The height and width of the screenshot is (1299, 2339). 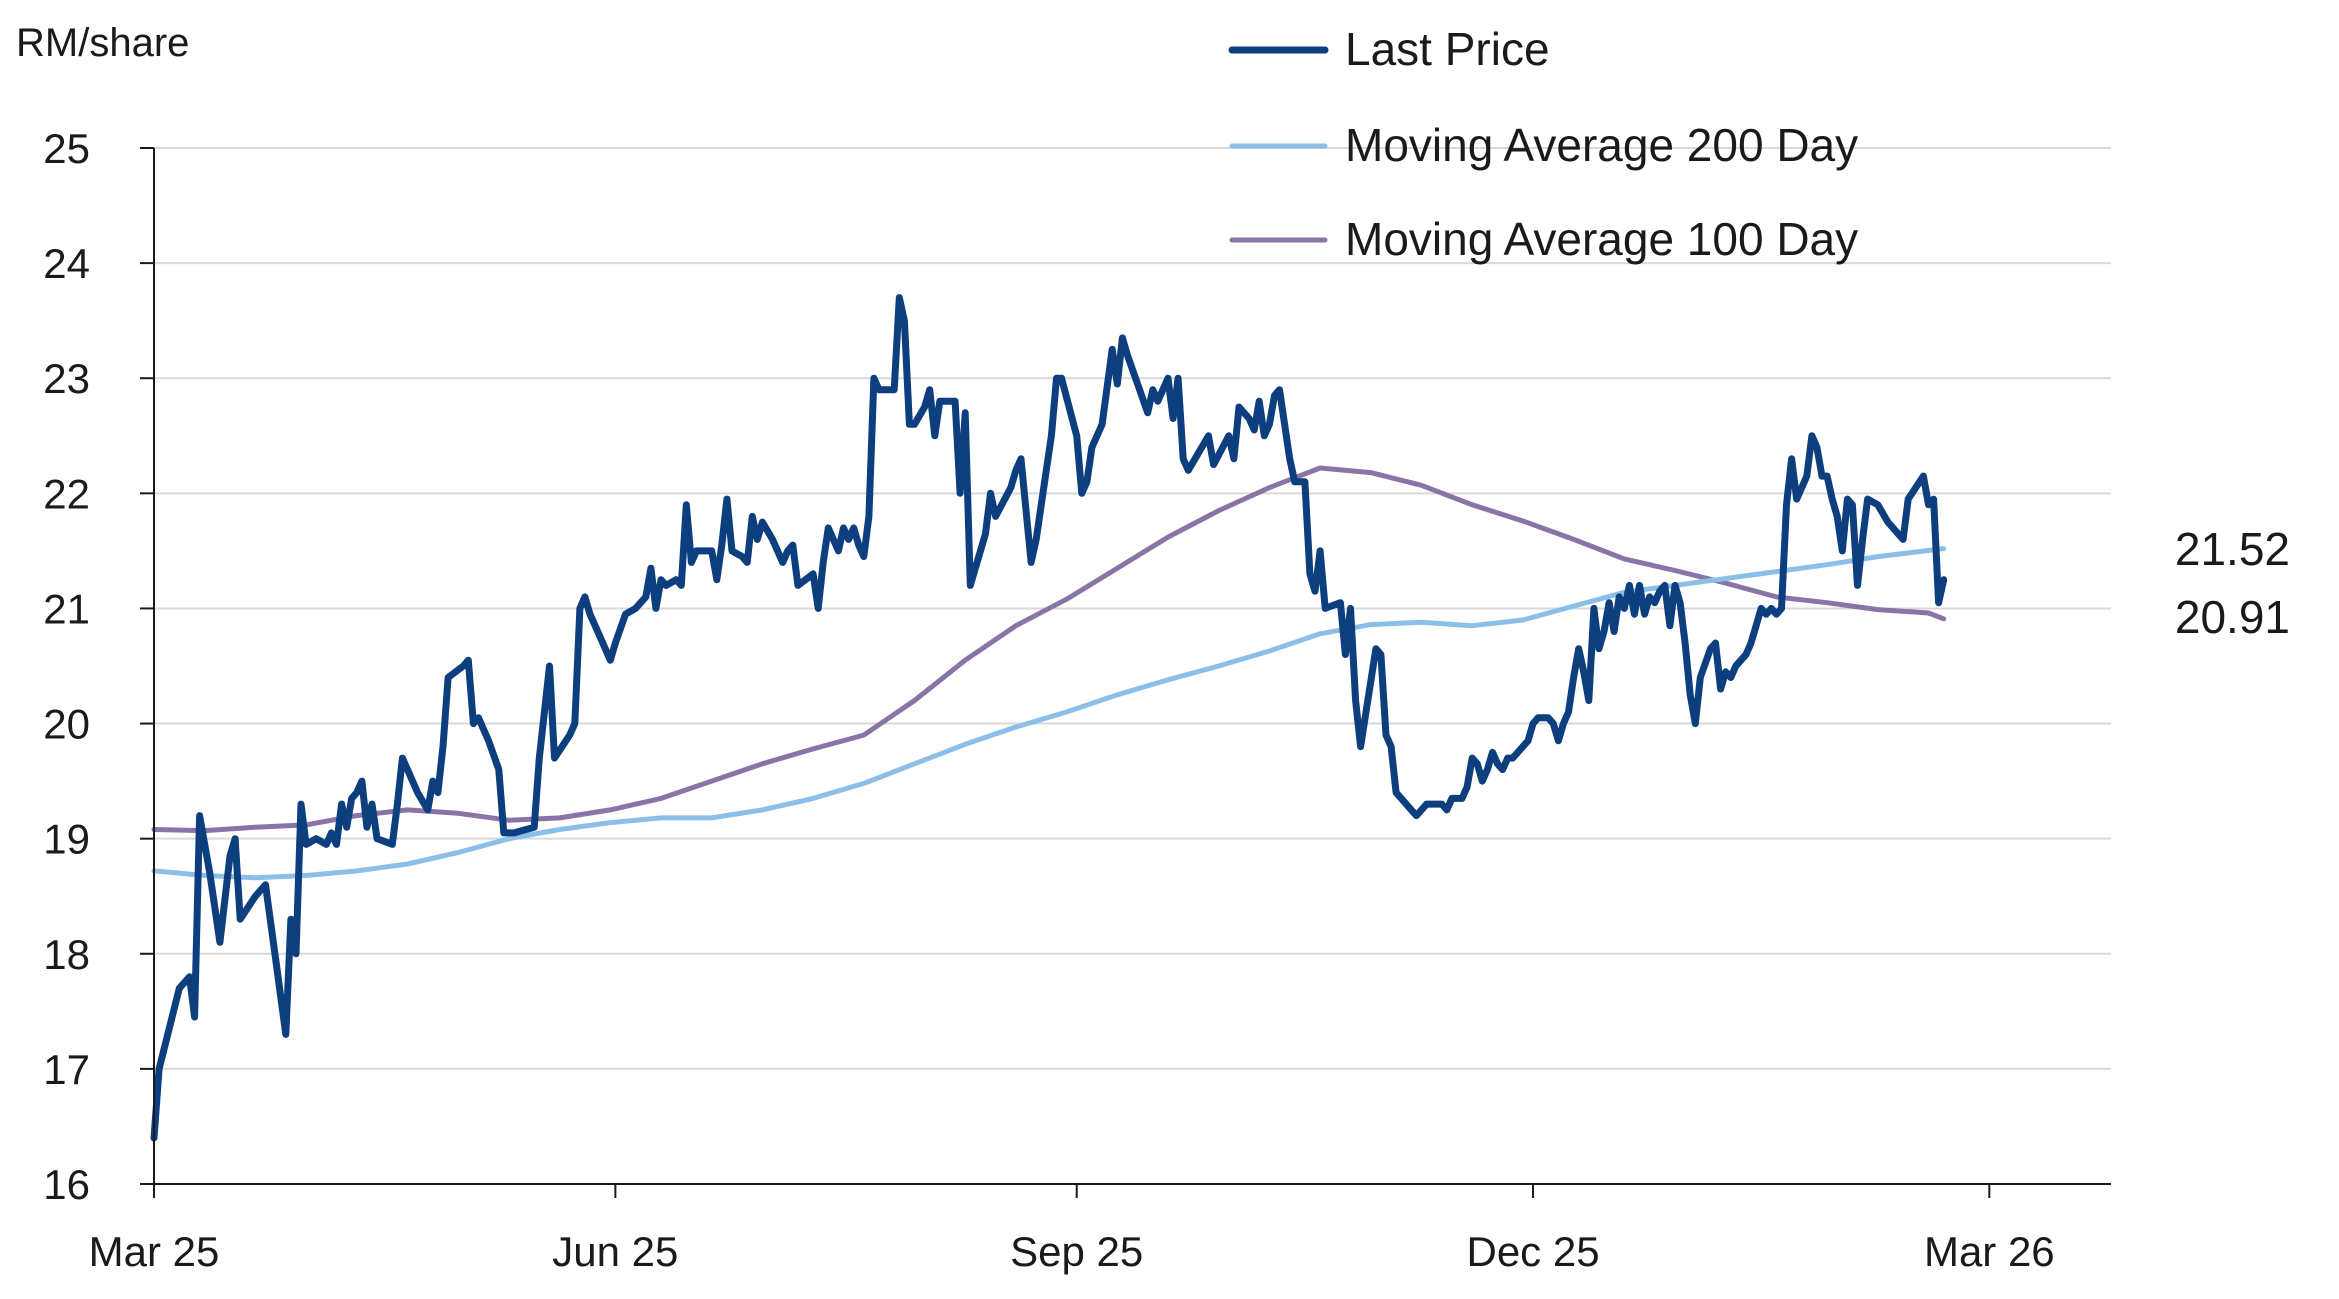 I want to click on y-tick-label: 17, so click(x=66, y=1069).